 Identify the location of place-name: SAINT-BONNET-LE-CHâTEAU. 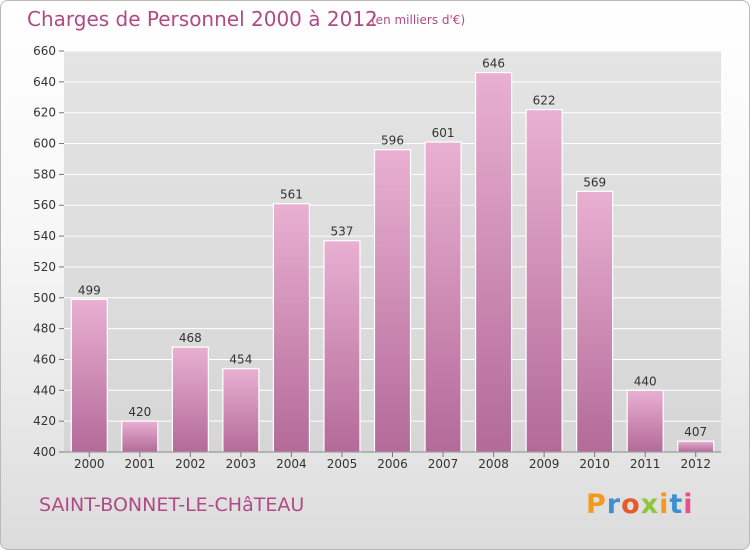
(172, 505).